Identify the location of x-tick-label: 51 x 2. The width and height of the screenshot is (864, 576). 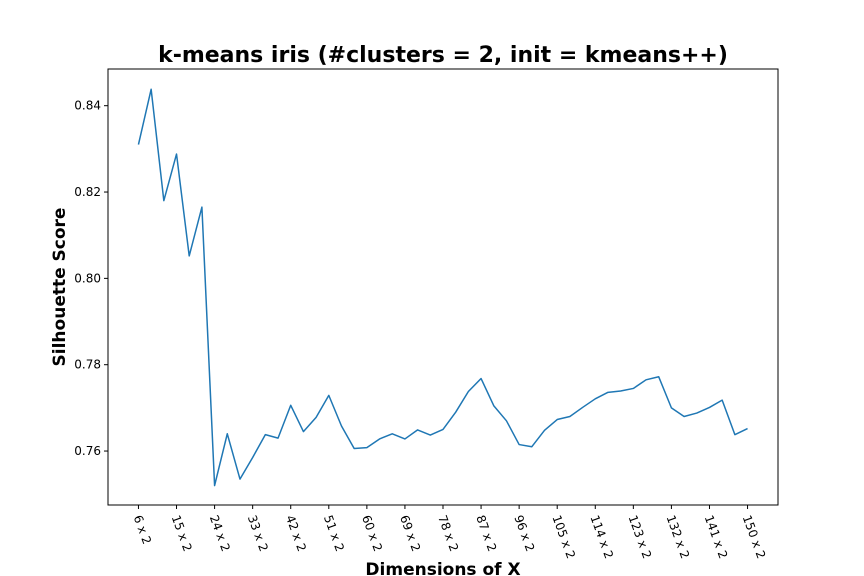
(334, 533).